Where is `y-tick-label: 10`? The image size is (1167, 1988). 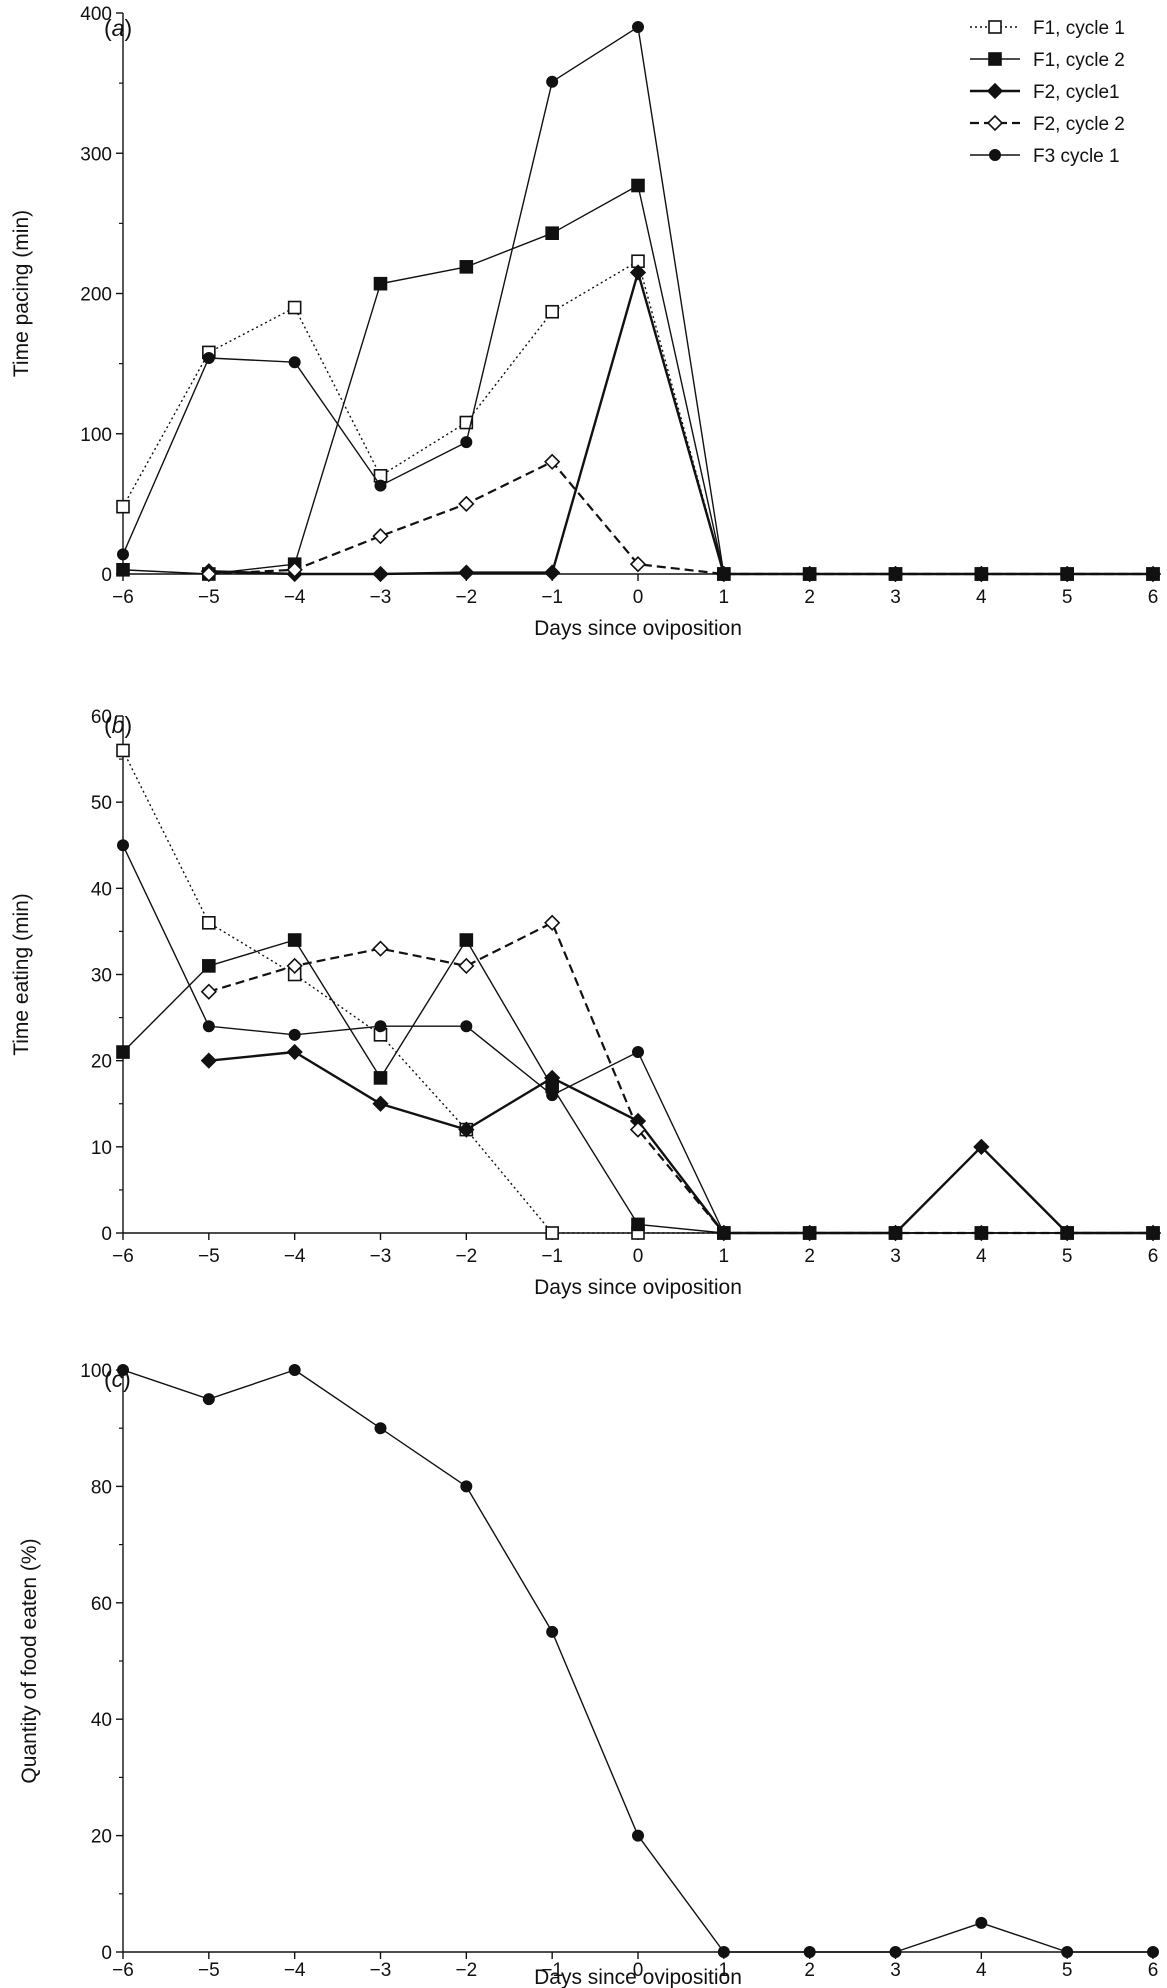 y-tick-label: 10 is located at coordinates (101, 1148).